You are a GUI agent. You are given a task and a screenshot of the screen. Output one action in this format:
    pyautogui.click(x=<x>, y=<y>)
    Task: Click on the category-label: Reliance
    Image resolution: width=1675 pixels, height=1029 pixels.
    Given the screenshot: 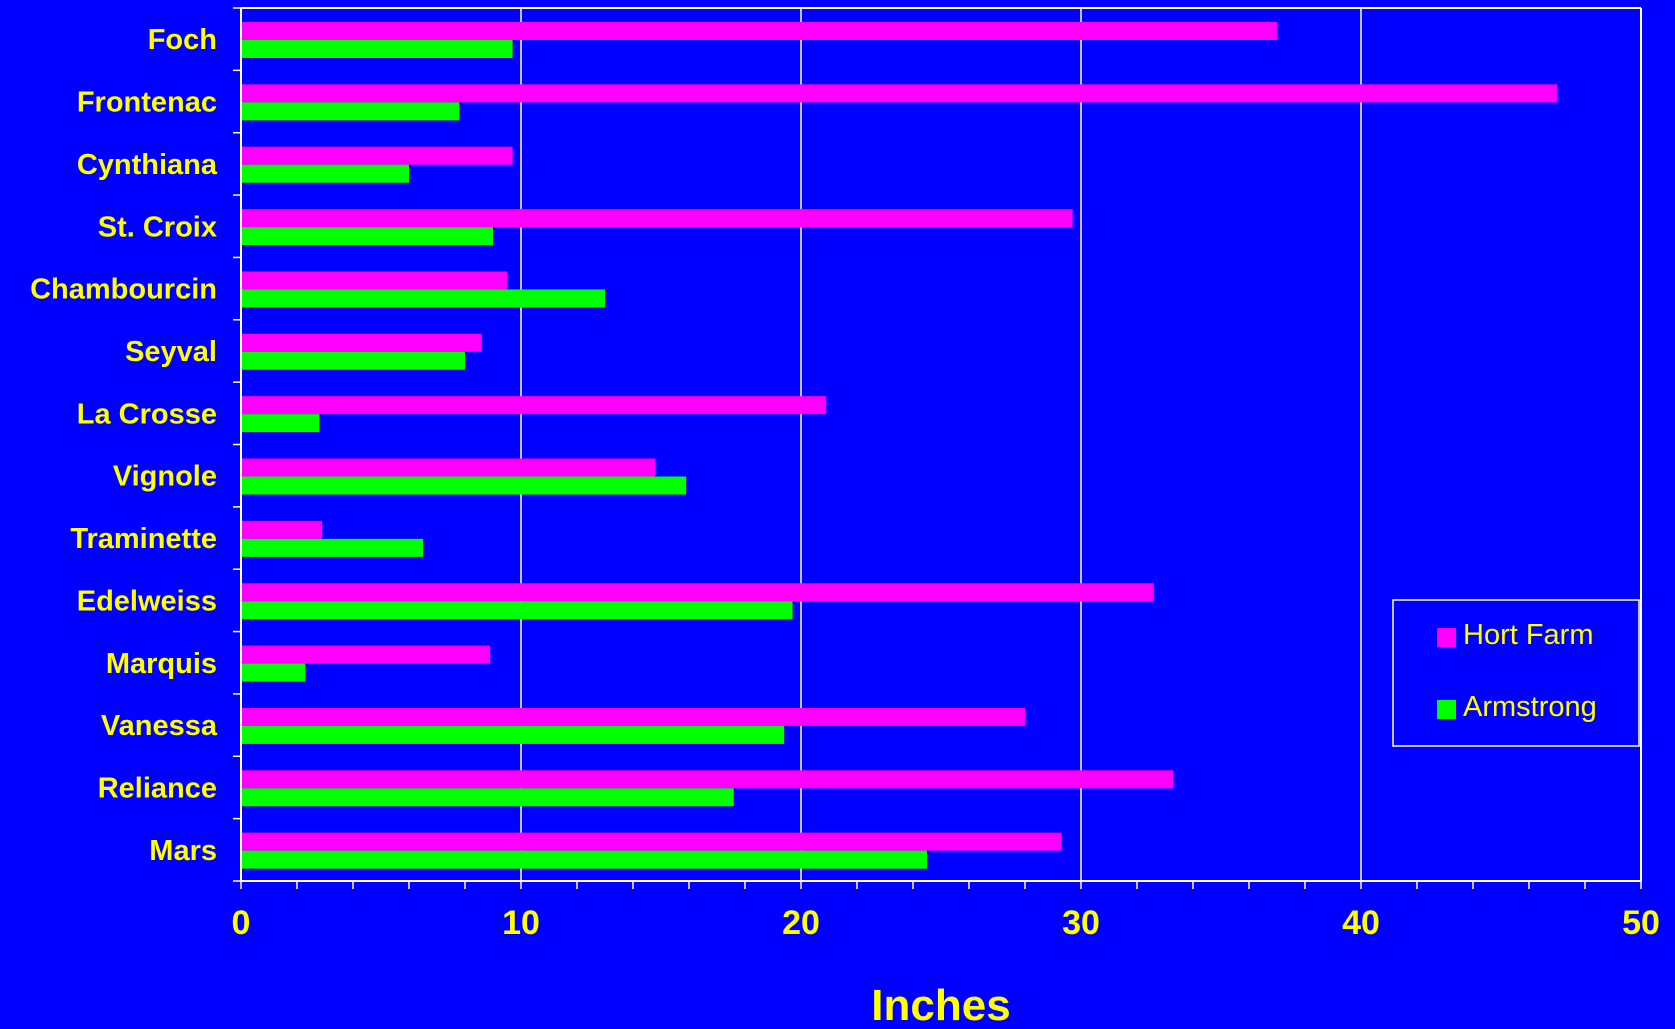 What is the action you would take?
    pyautogui.click(x=157, y=788)
    